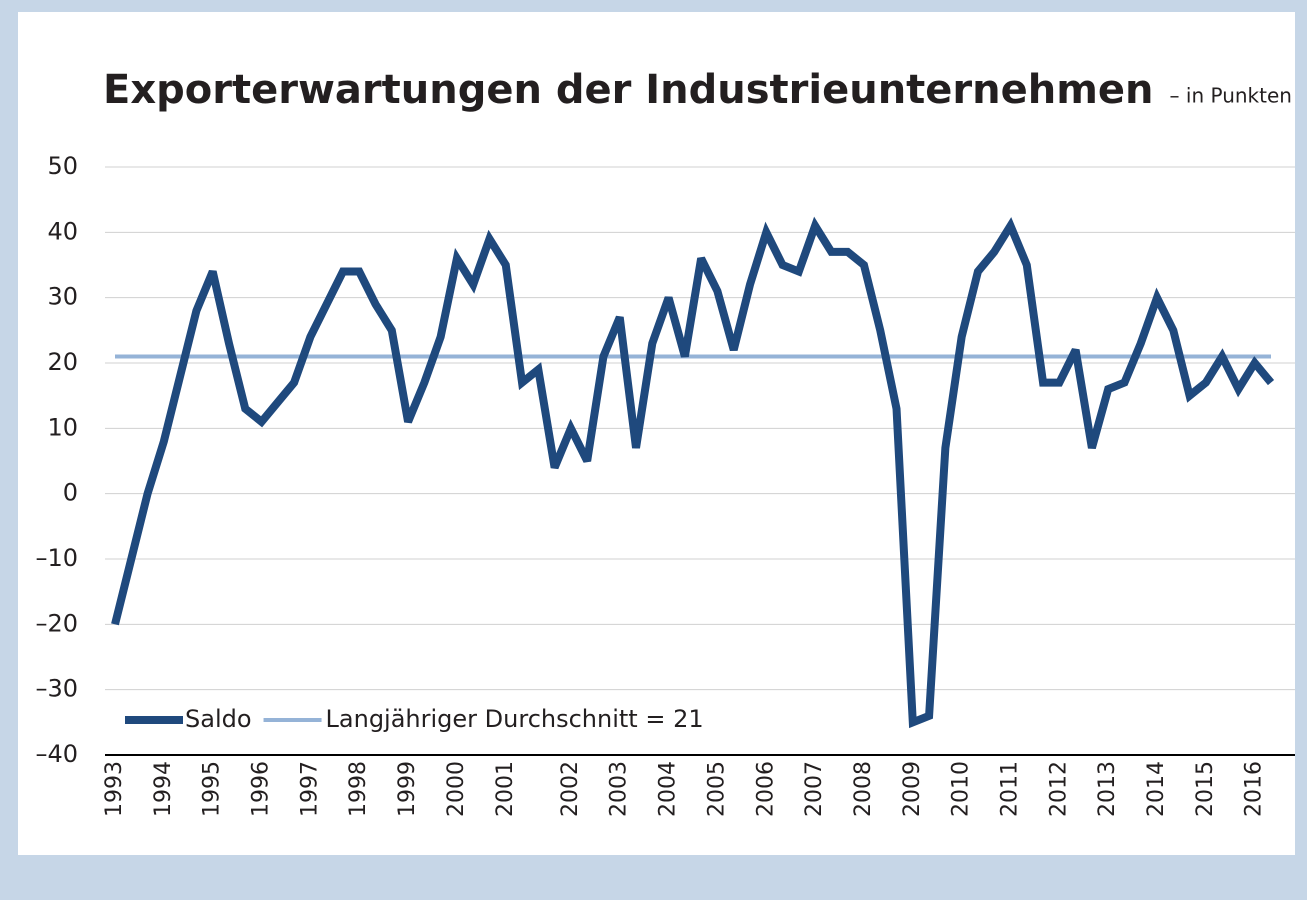 This screenshot has width=1307, height=900. I want to click on y-tick-label: 20, so click(62, 362).